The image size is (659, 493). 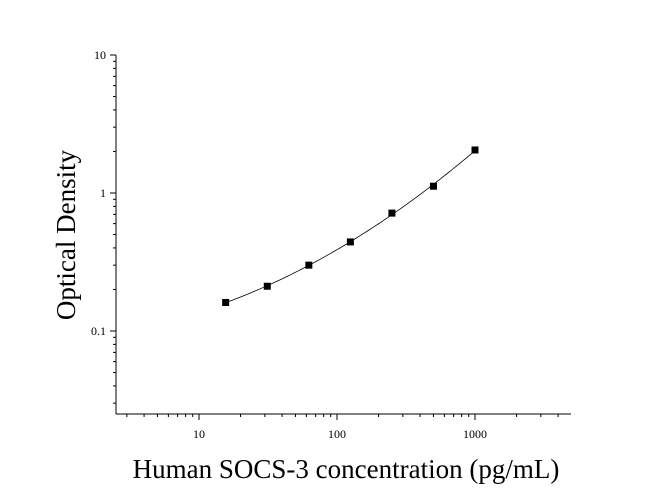 I want to click on x-tick-label: 100, so click(x=337, y=434).